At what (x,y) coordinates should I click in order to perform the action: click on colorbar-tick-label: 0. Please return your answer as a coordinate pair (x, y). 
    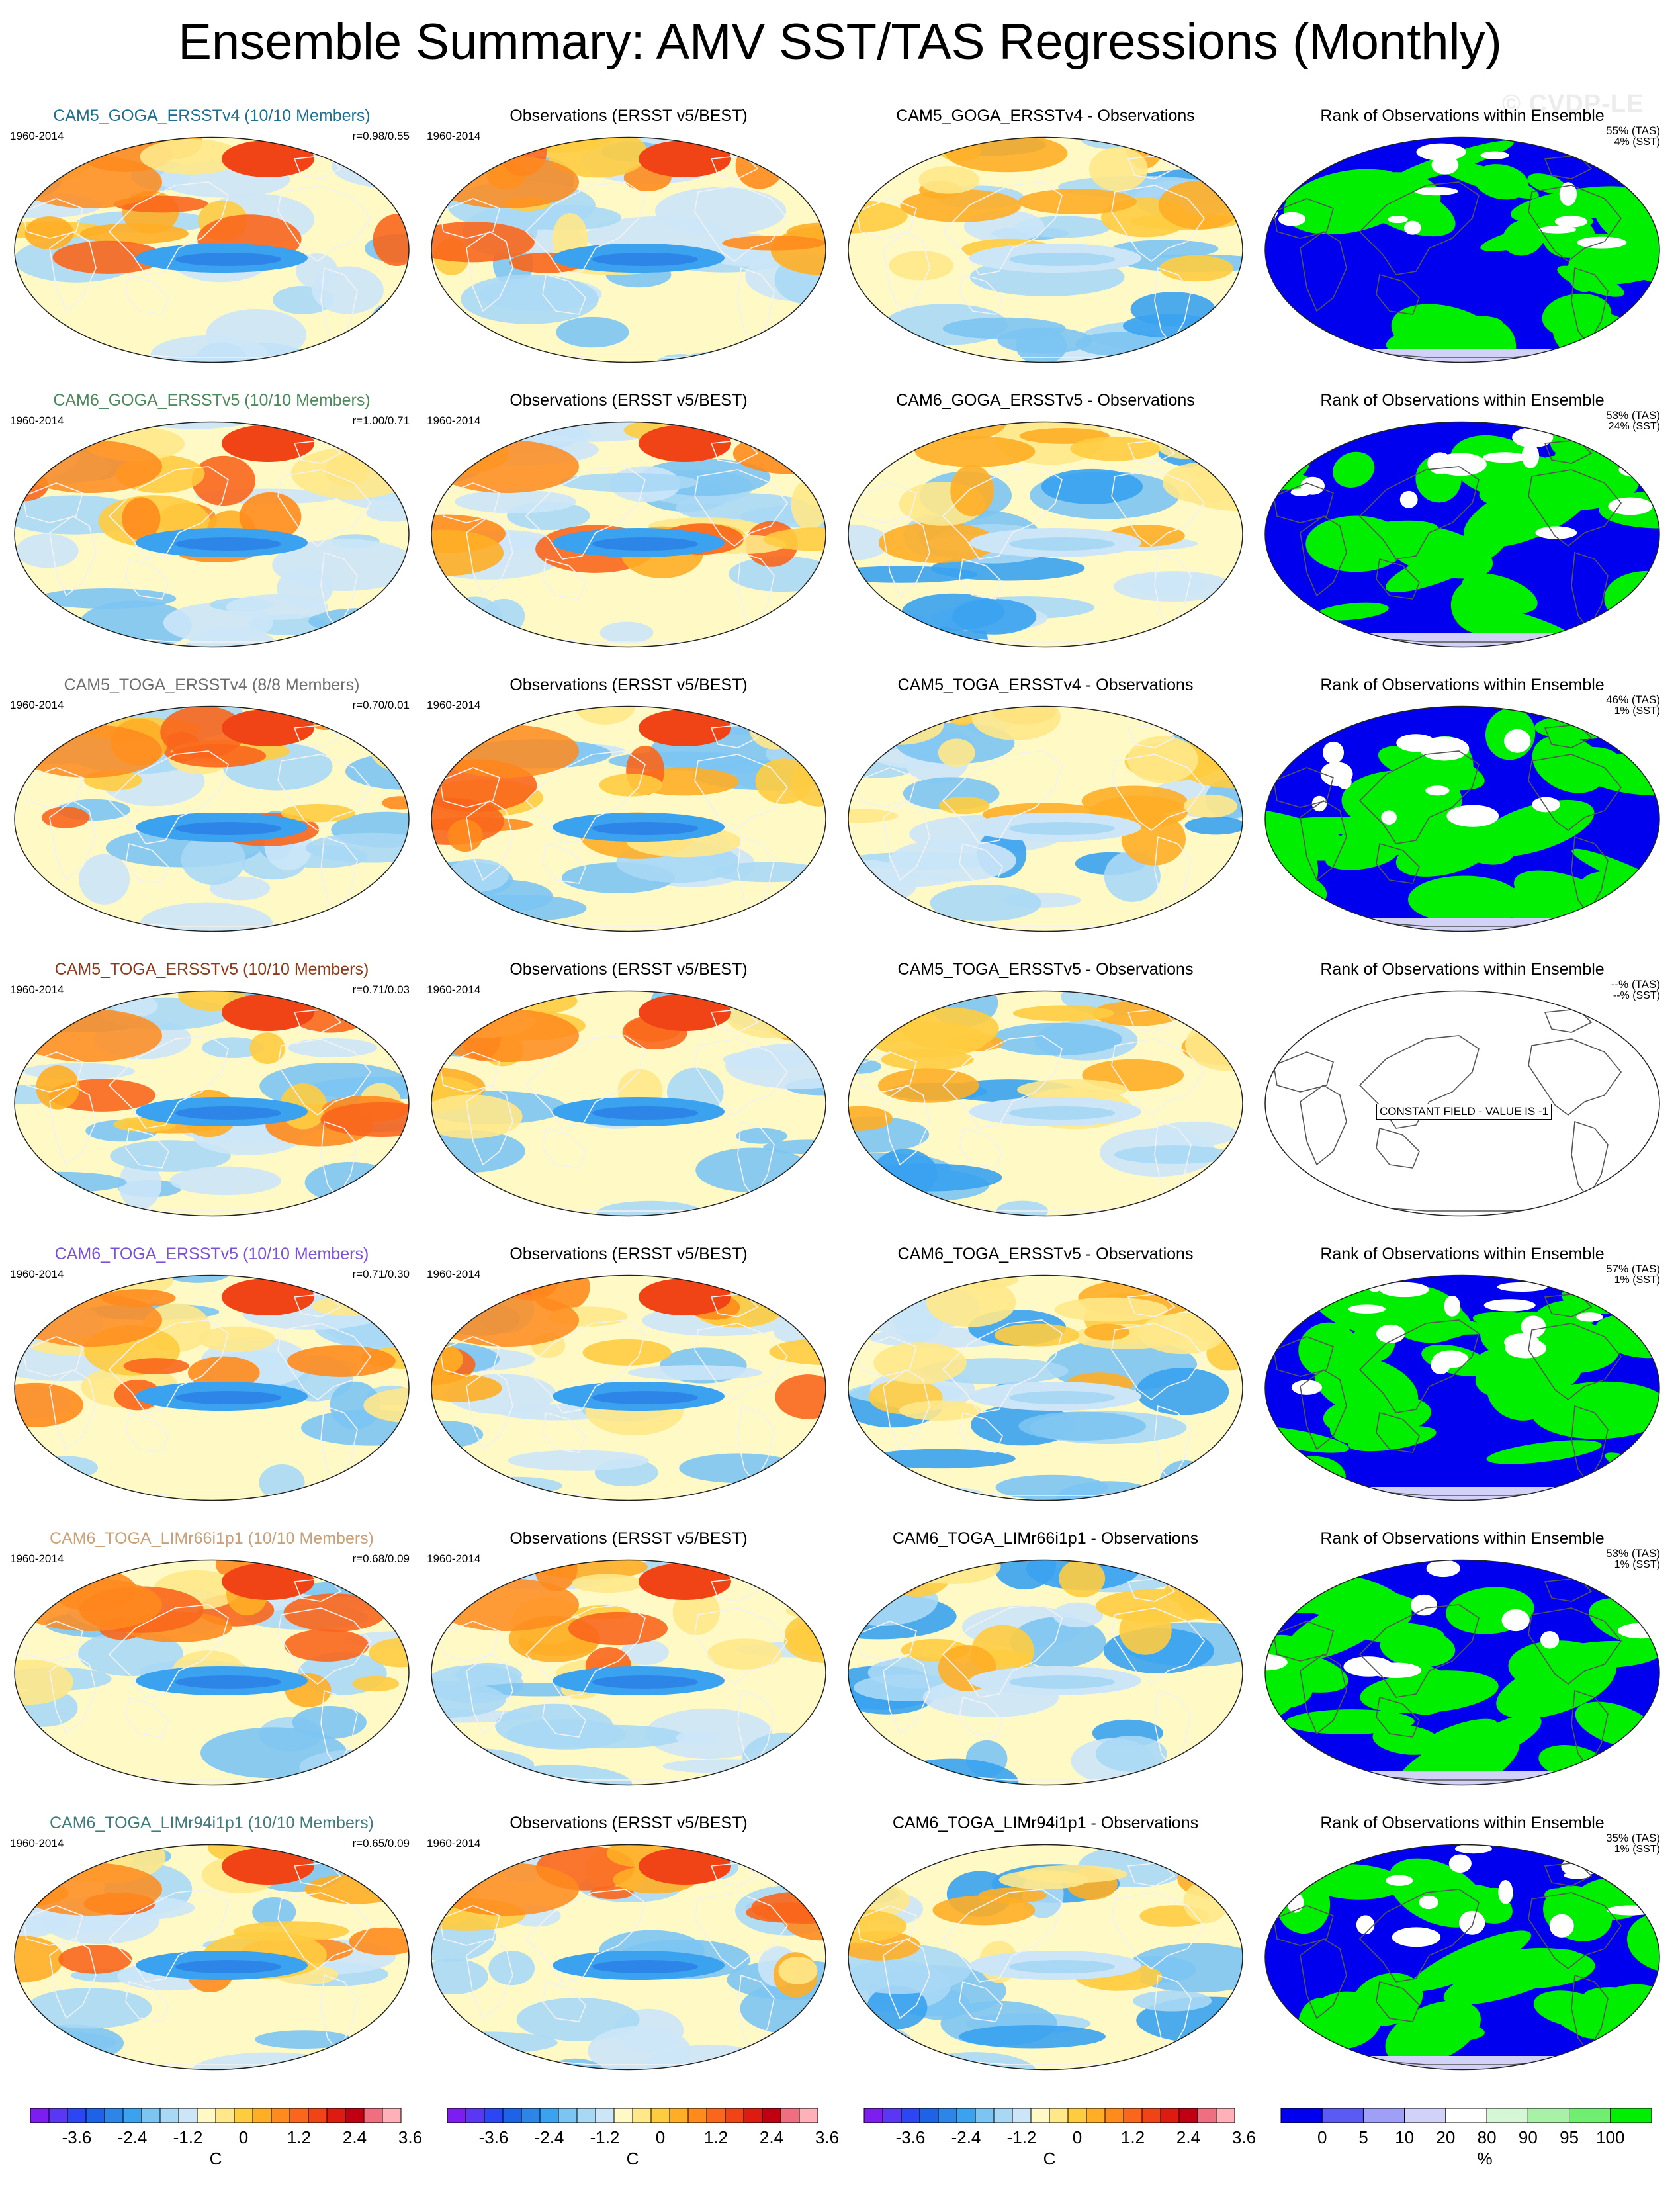
    Looking at the image, I should click on (244, 2137).